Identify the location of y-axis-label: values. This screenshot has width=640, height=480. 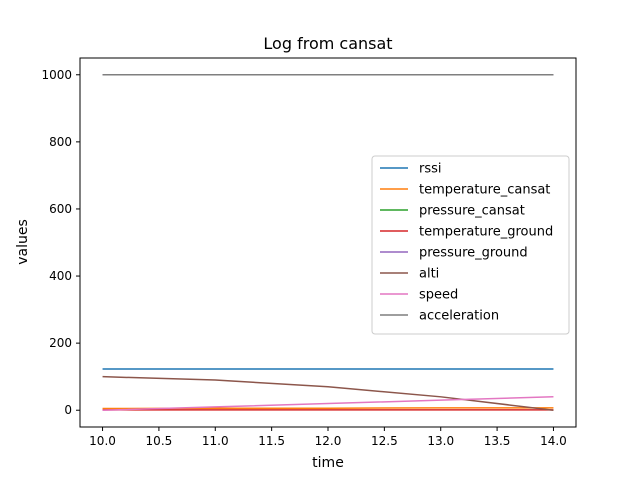
(23, 242).